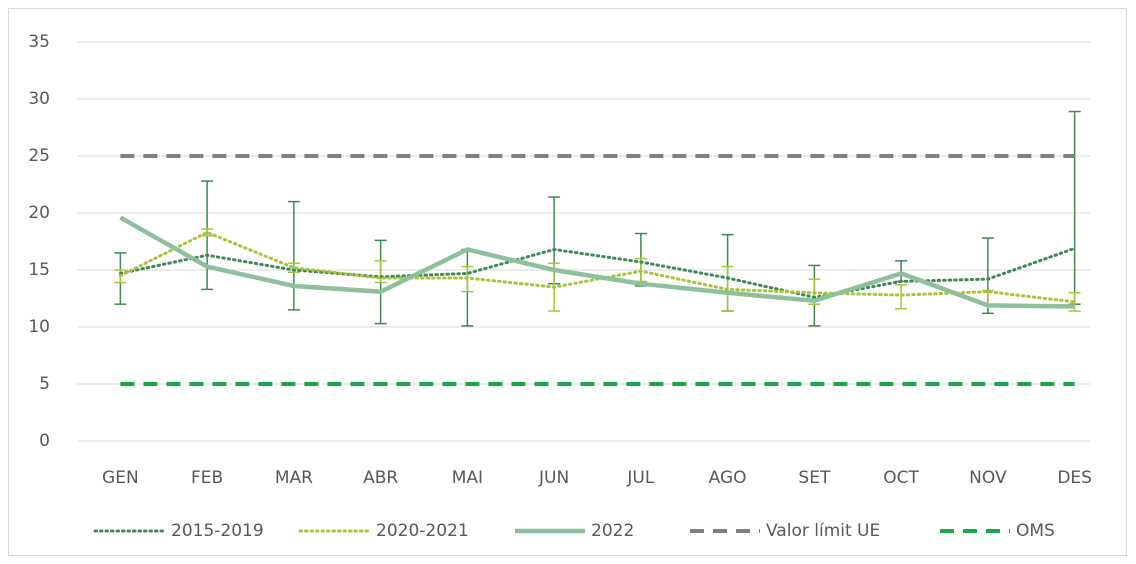 The width and height of the screenshot is (1136, 564). I want to click on y-tick-label: 0, so click(44, 441).